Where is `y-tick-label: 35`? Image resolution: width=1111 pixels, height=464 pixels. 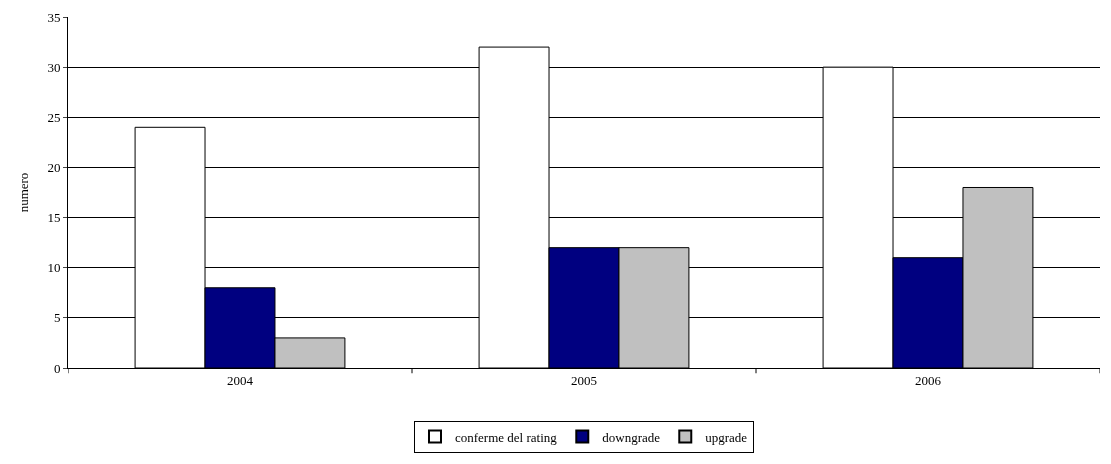 y-tick-label: 35 is located at coordinates (54, 17).